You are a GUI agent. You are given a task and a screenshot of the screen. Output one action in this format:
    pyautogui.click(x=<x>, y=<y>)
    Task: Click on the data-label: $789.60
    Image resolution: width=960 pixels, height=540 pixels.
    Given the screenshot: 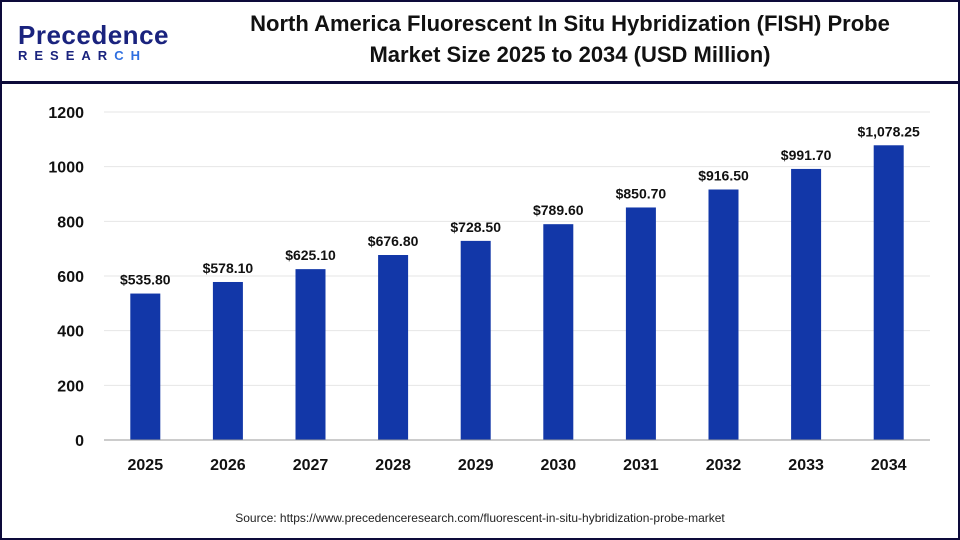 What is the action you would take?
    pyautogui.click(x=558, y=210)
    